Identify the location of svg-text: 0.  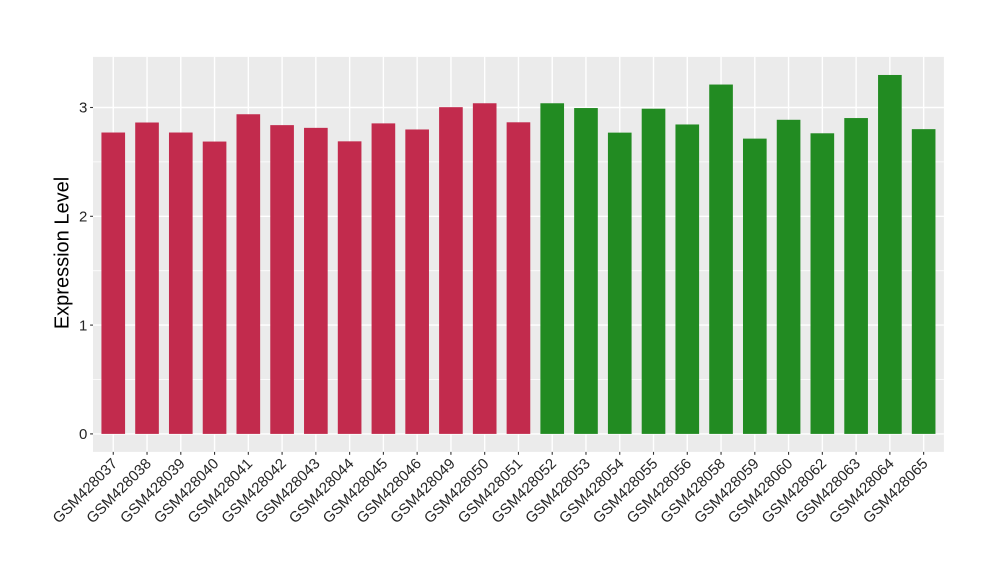
(83, 434).